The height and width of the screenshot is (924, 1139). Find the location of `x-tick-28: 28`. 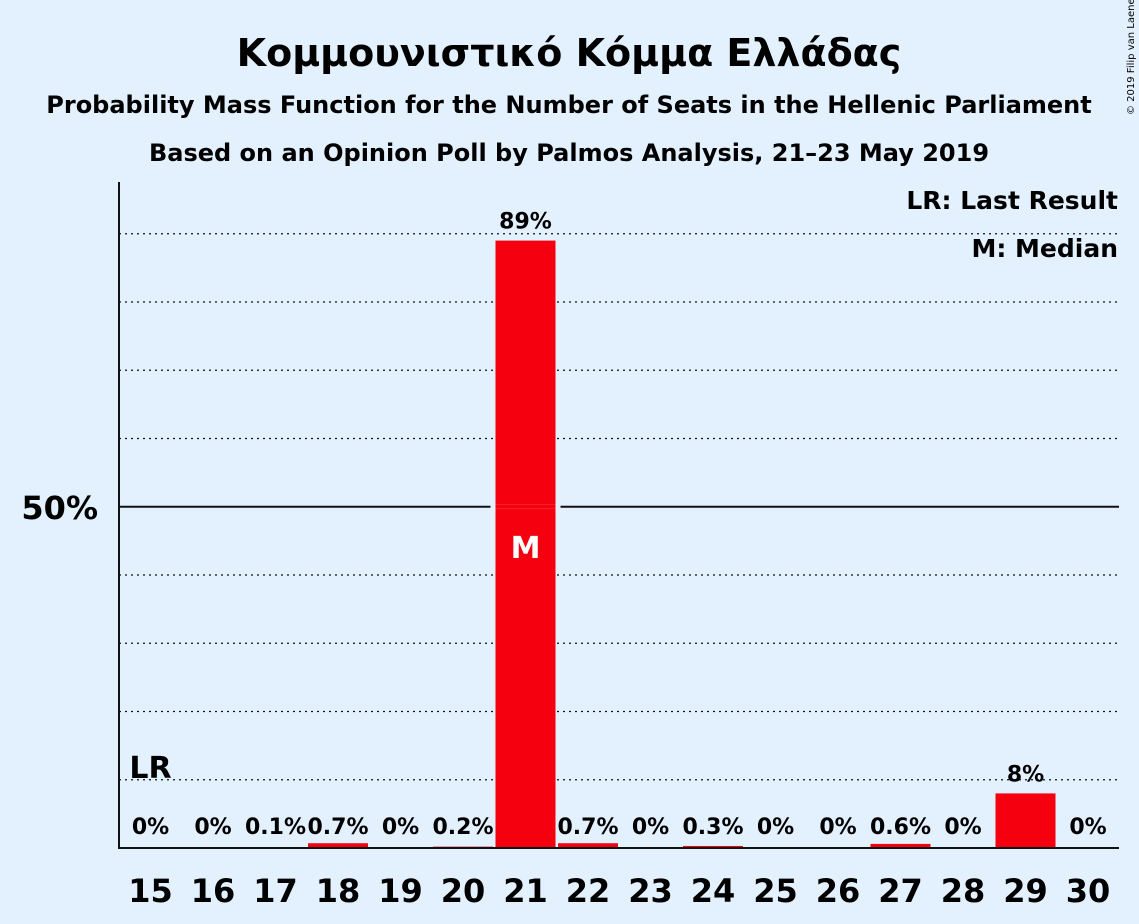

x-tick-28: 28 is located at coordinates (963, 891).